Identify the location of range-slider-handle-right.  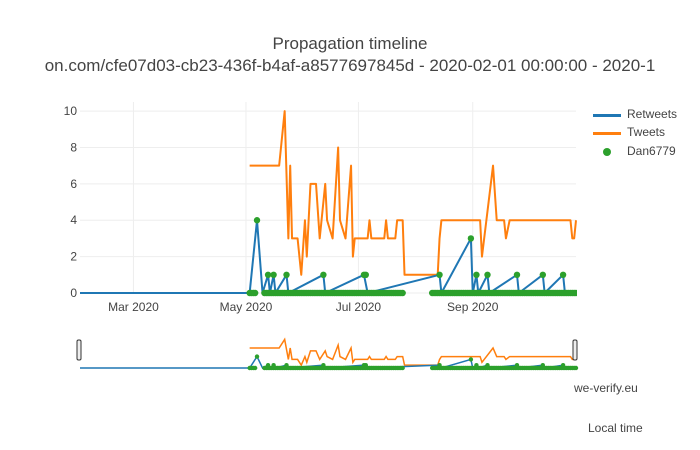
(575, 350).